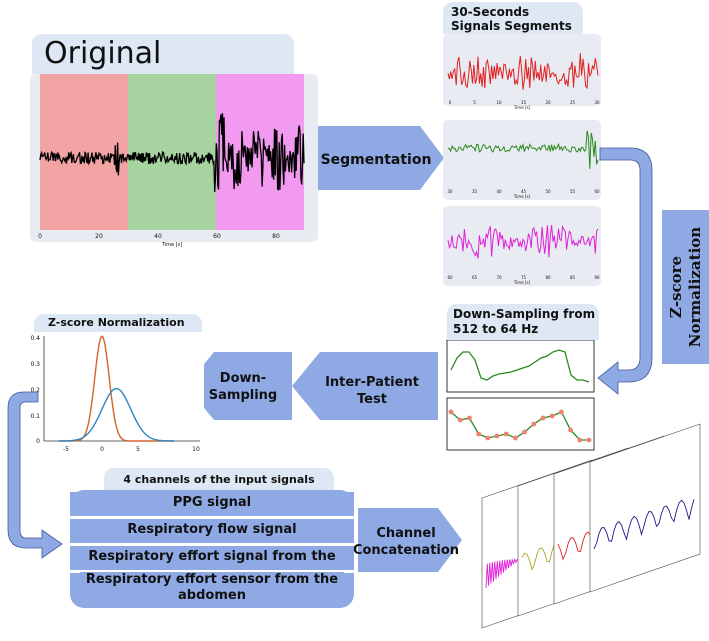 This screenshot has height=641, width=709. I want to click on orig-xtick-2: 40, so click(158, 236).